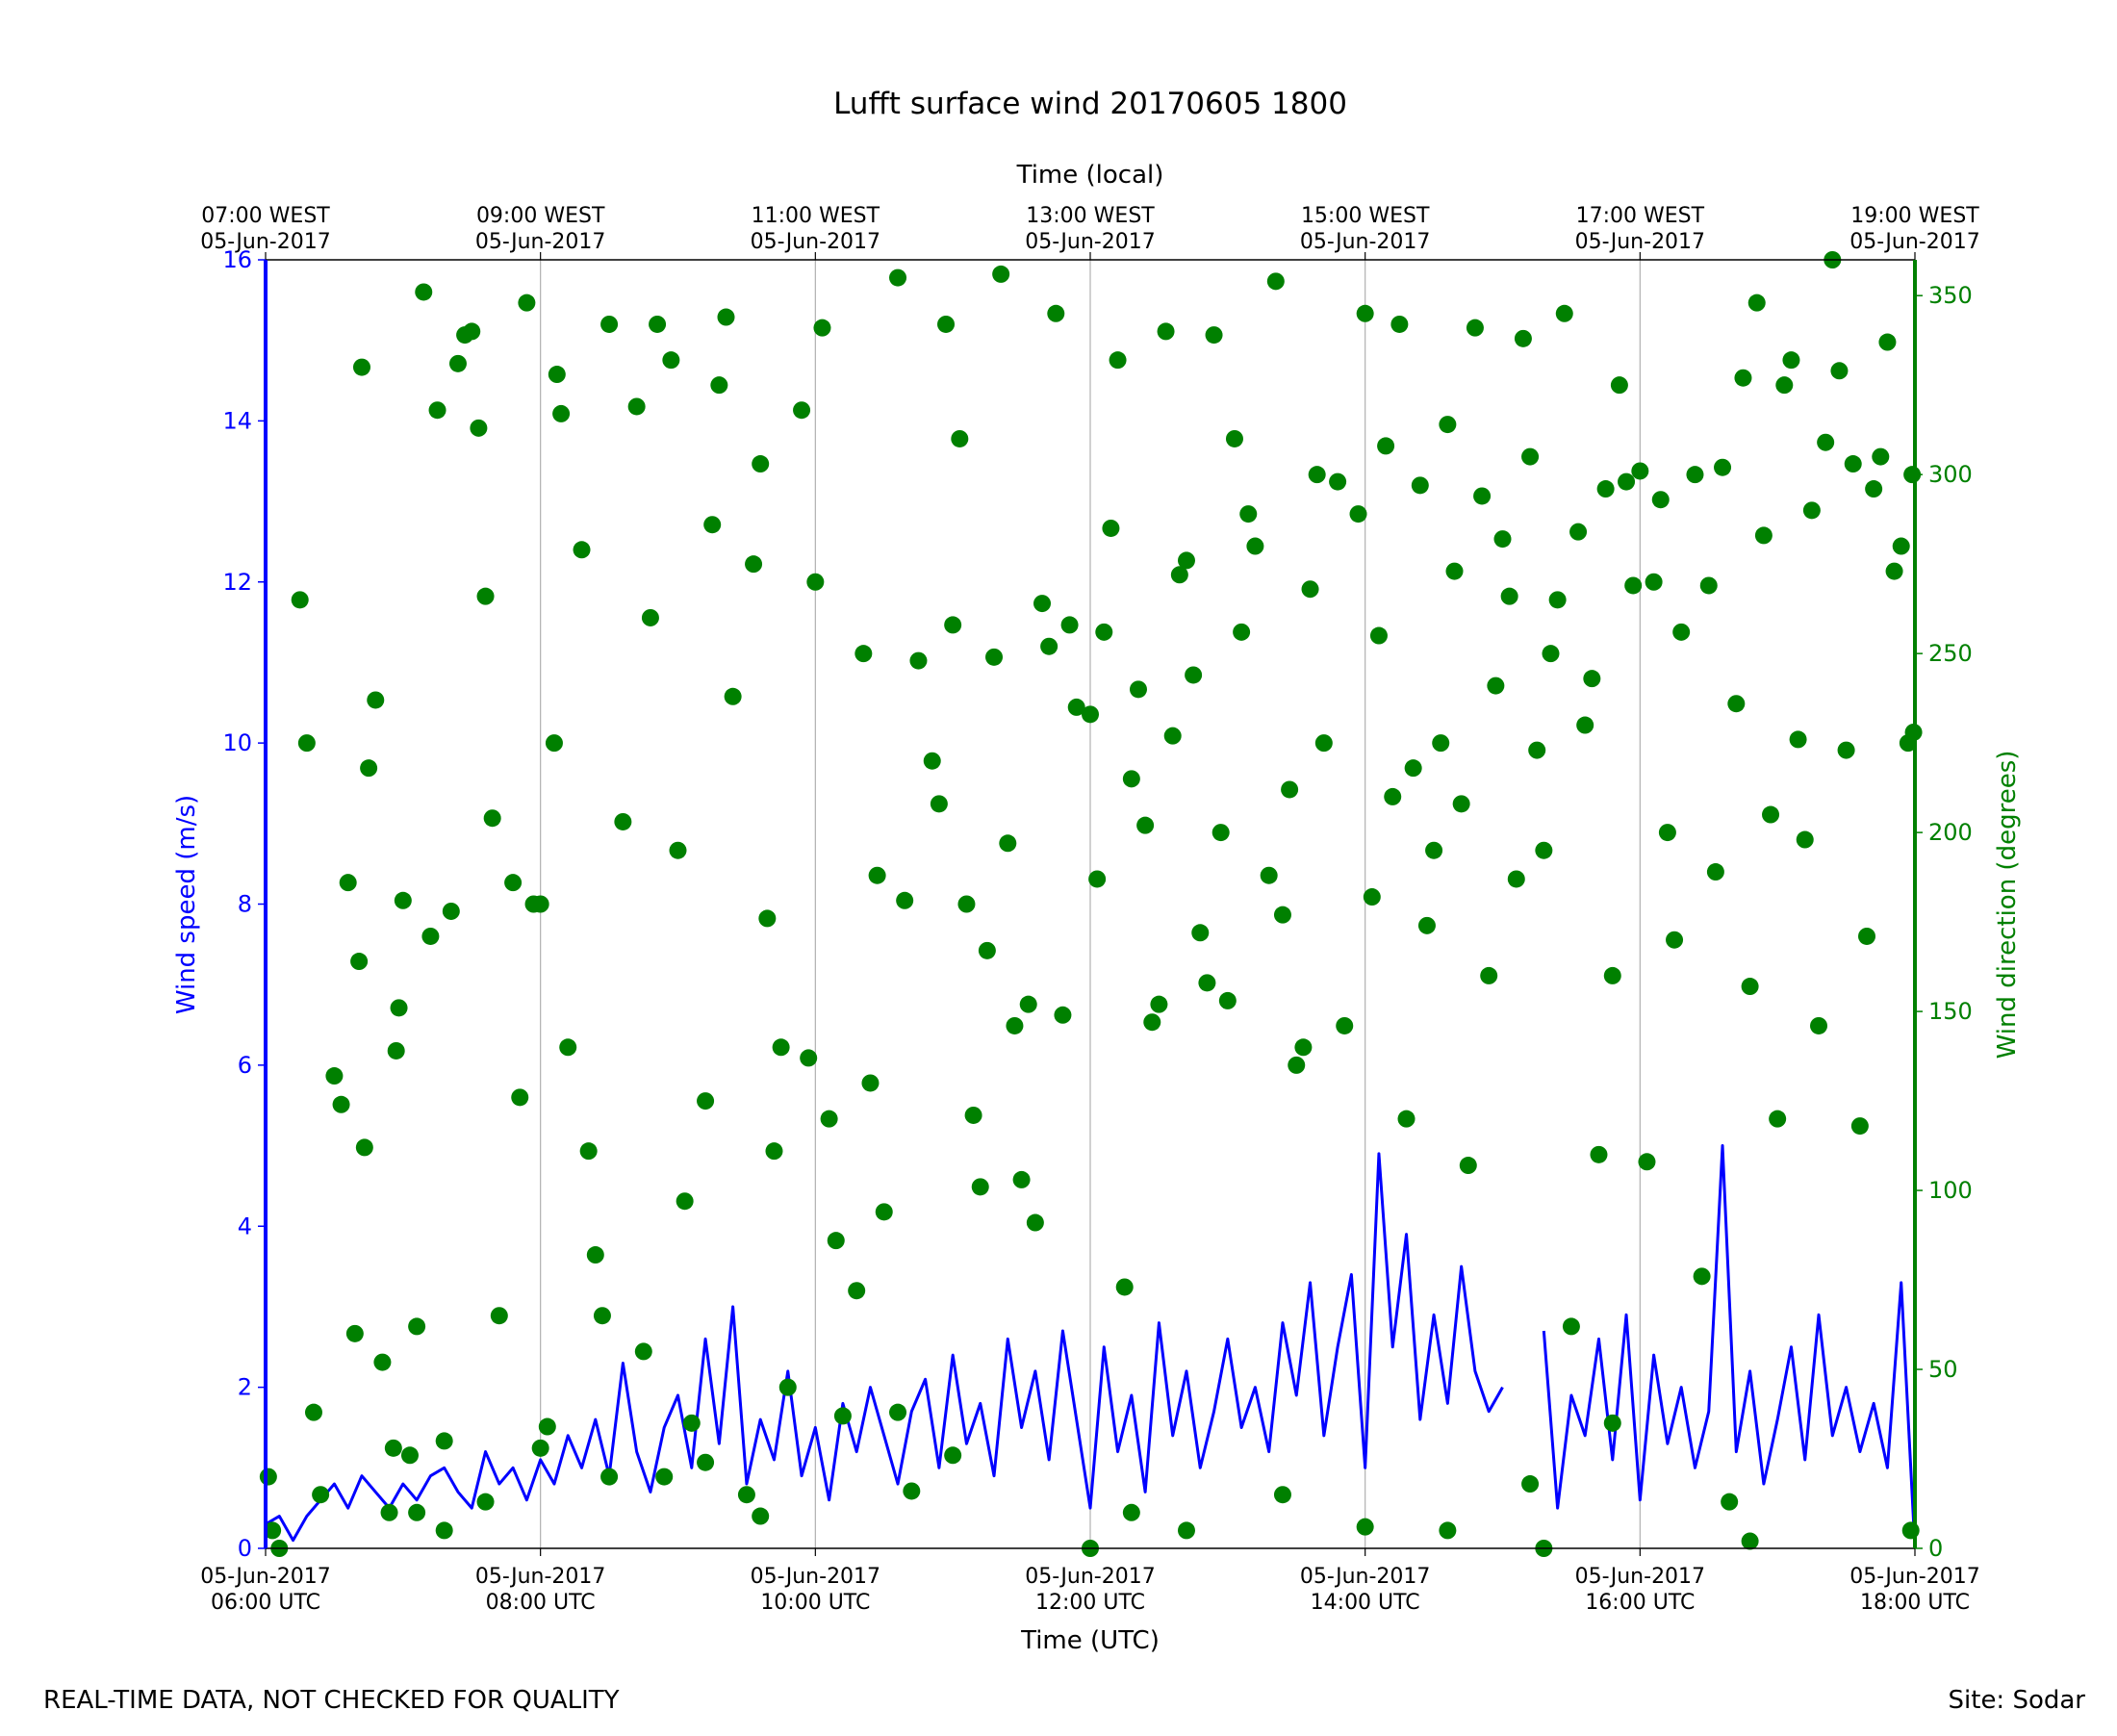 This screenshot has width=2117, height=1736. I want to click on y2-tick-label: 300, so click(1950, 474).